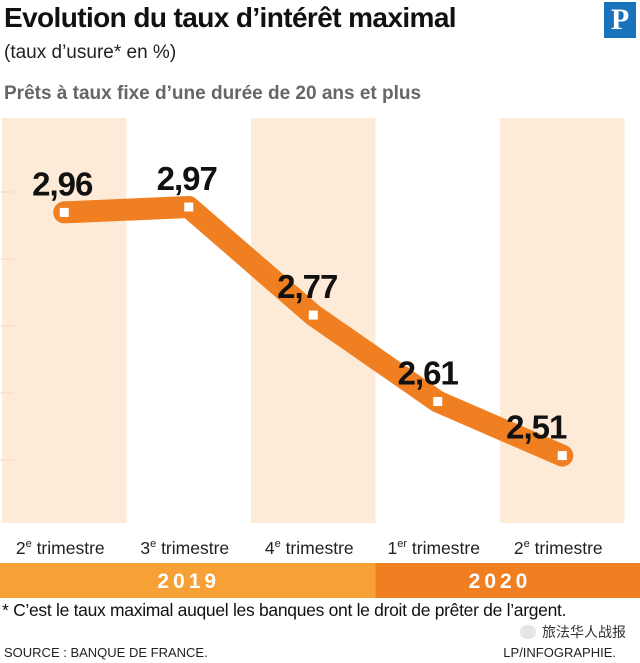 The width and height of the screenshot is (640, 663). I want to click on data-label: 2,51, so click(536, 427).